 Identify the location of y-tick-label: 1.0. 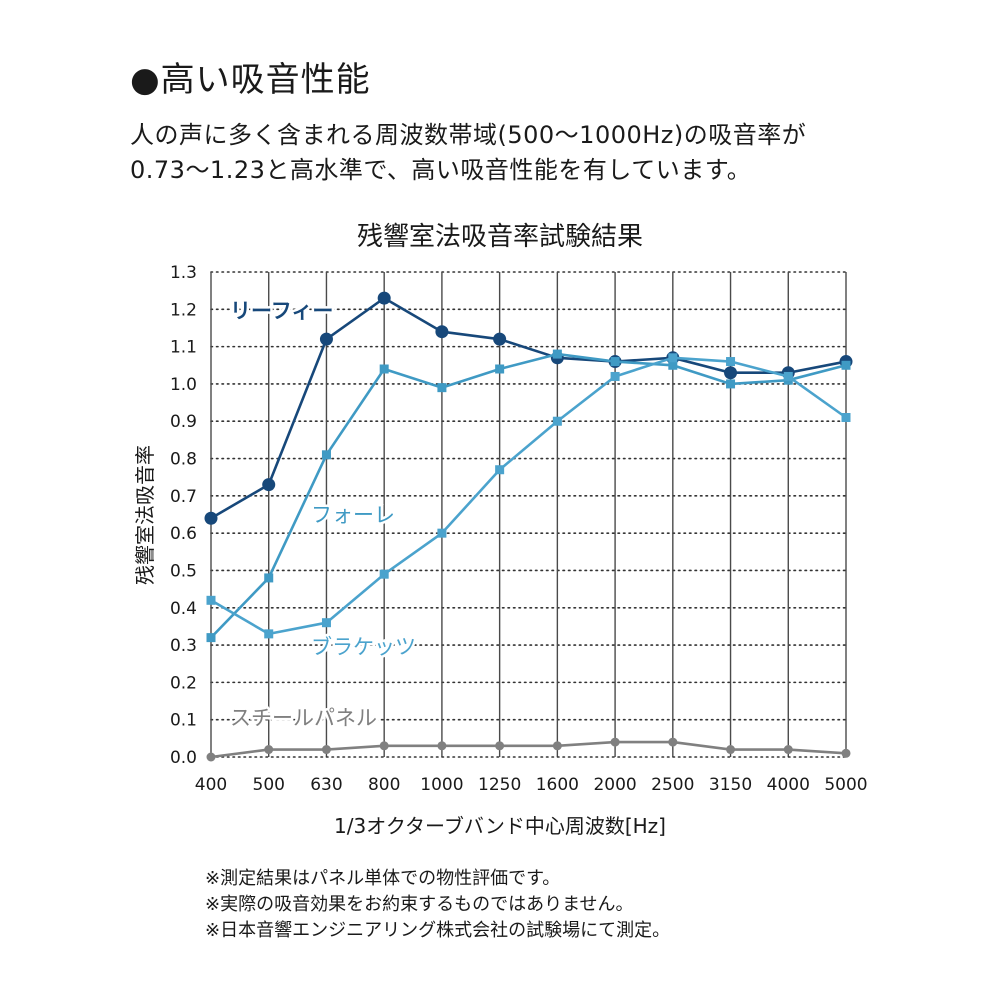
(183, 385).